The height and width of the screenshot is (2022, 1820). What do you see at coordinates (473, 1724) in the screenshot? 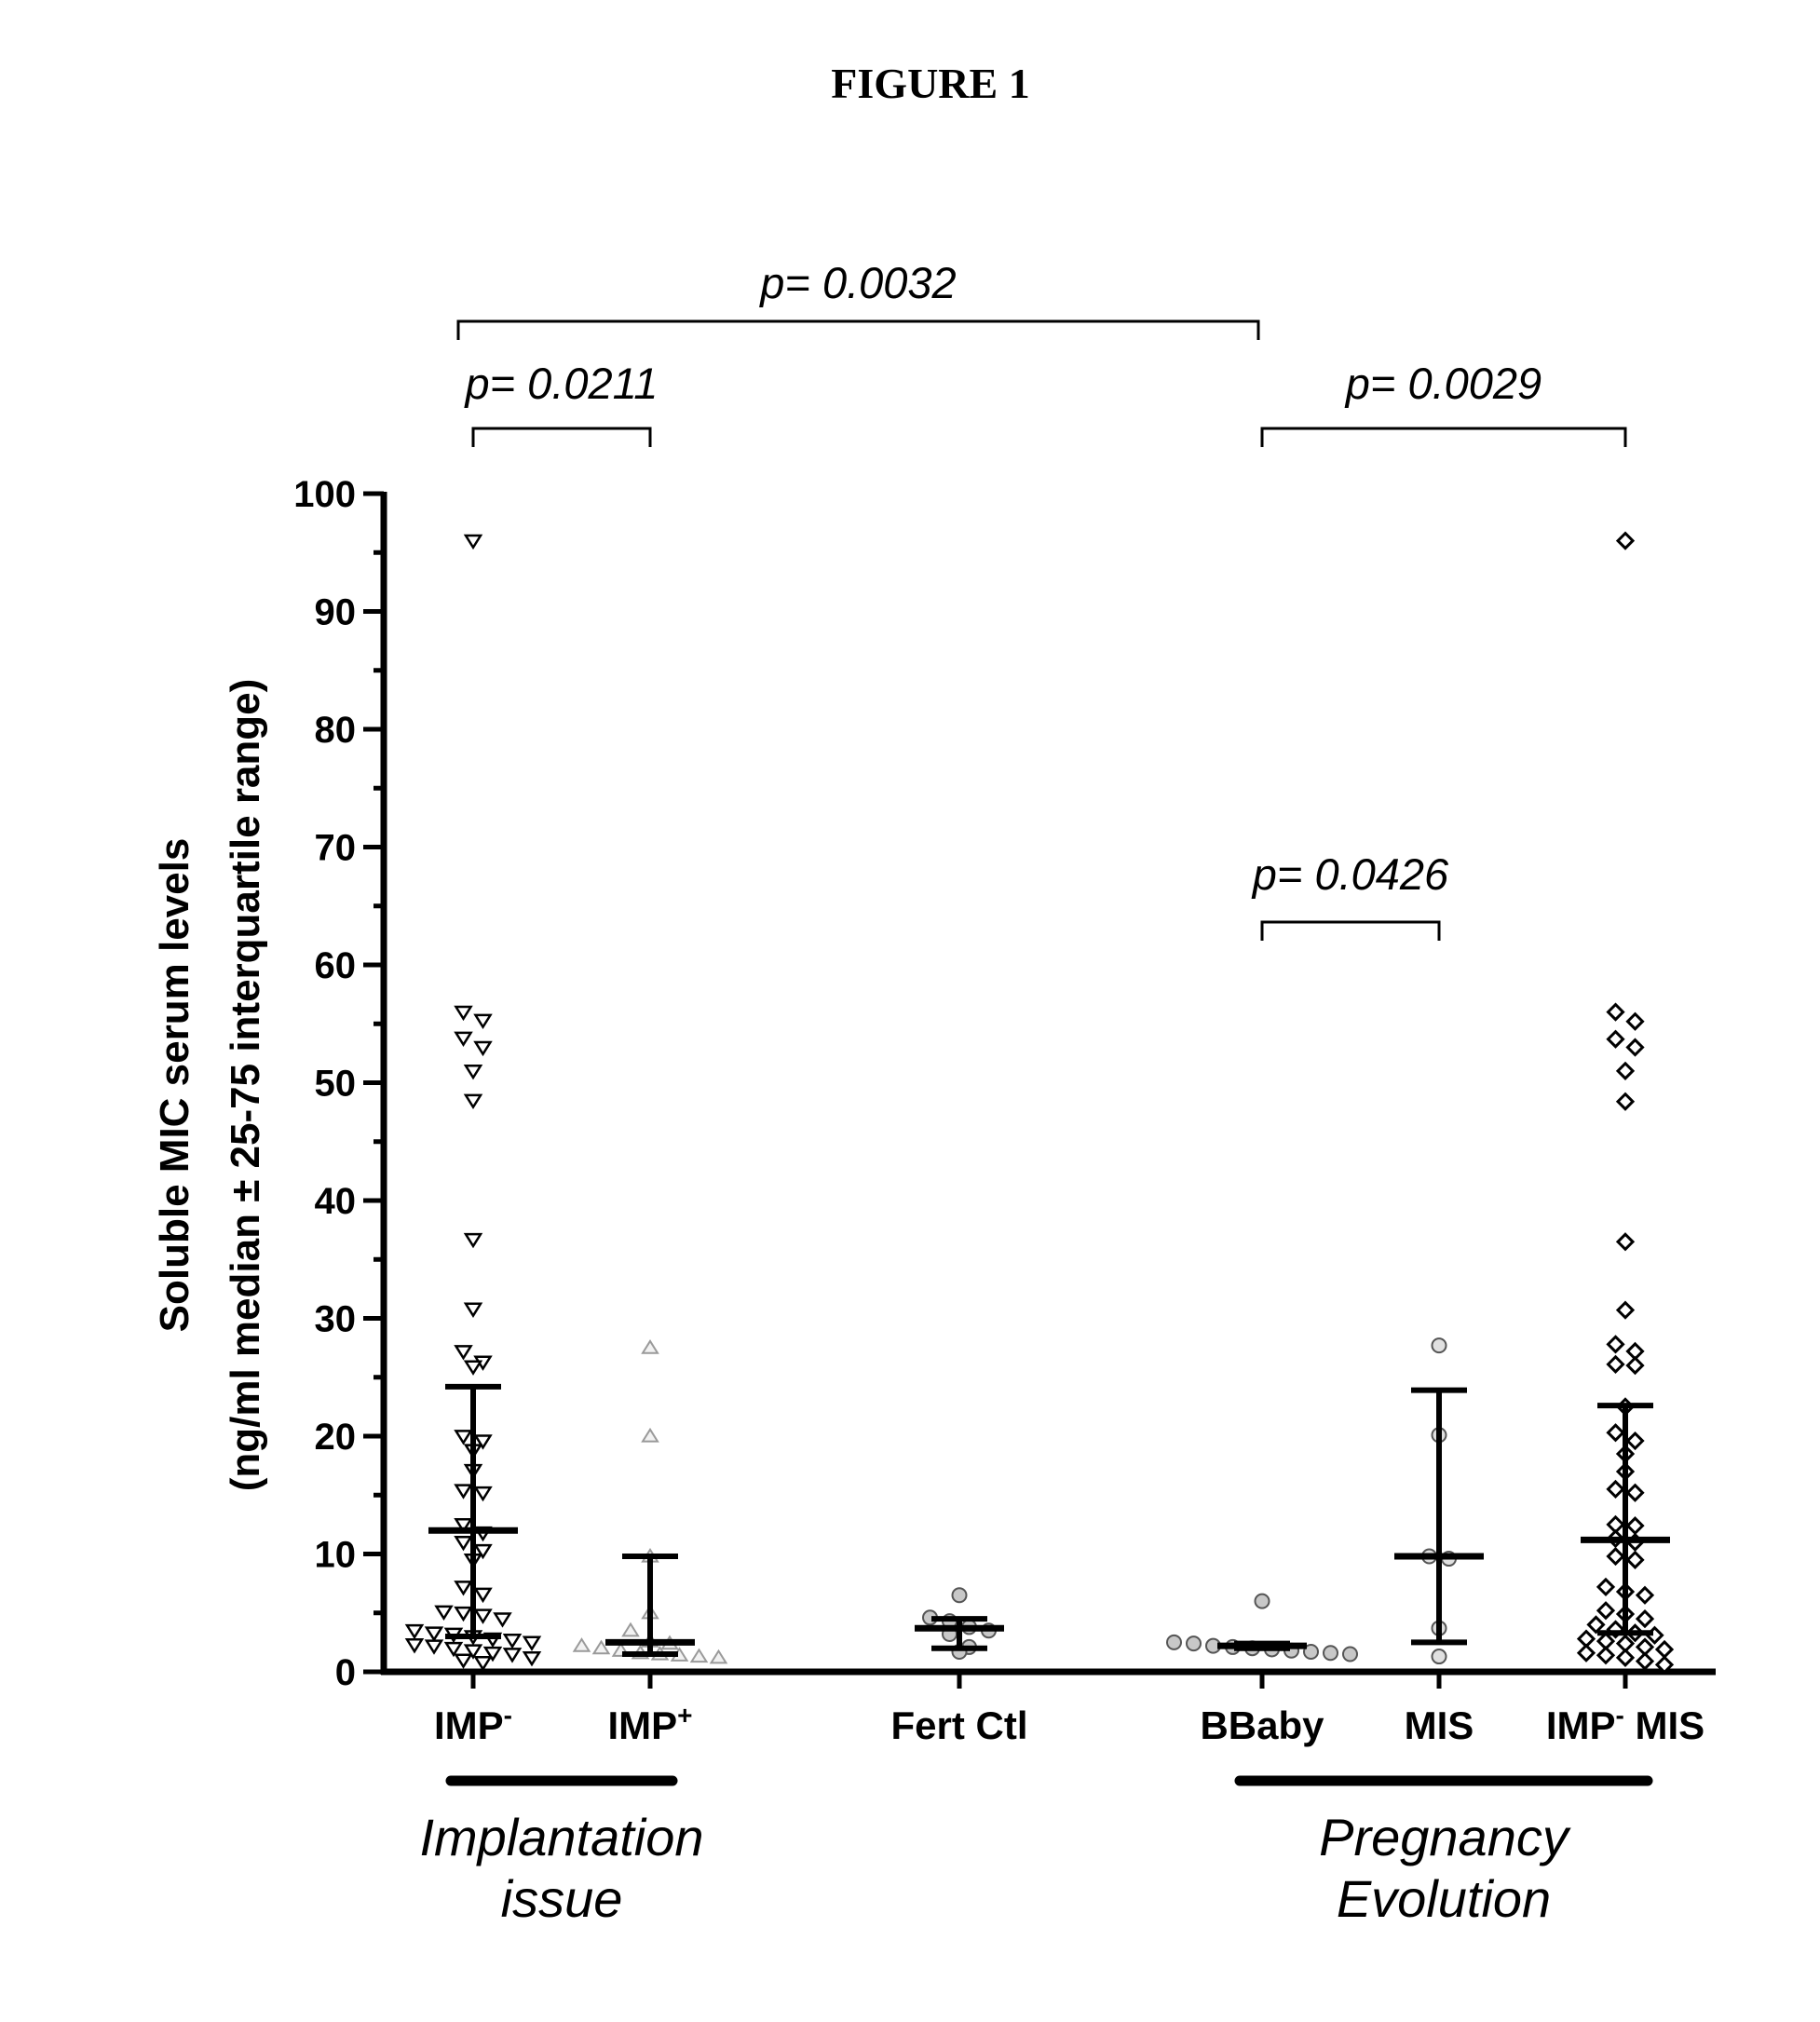
I see `x-tick-label: IMP-` at bounding box center [473, 1724].